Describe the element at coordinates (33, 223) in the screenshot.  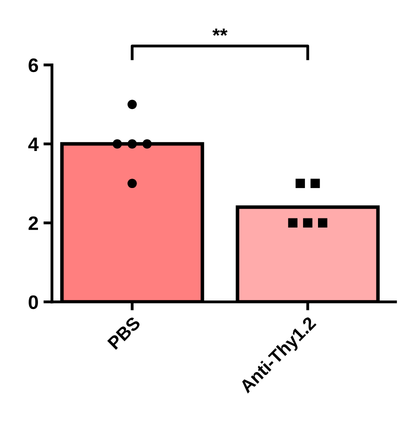
I see `y-tick-label: 2` at that location.